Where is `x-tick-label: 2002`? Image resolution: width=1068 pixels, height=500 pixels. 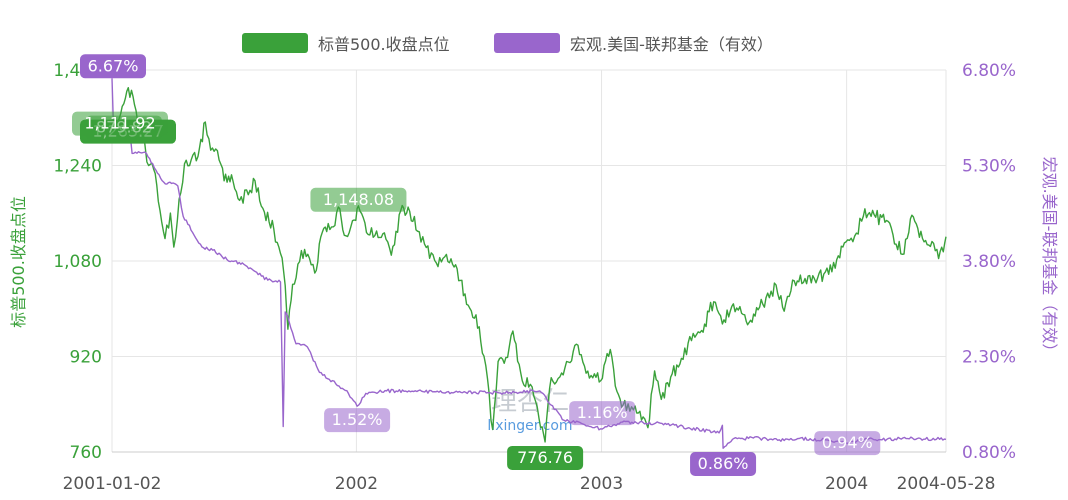 x-tick-label: 2002 is located at coordinates (356, 484).